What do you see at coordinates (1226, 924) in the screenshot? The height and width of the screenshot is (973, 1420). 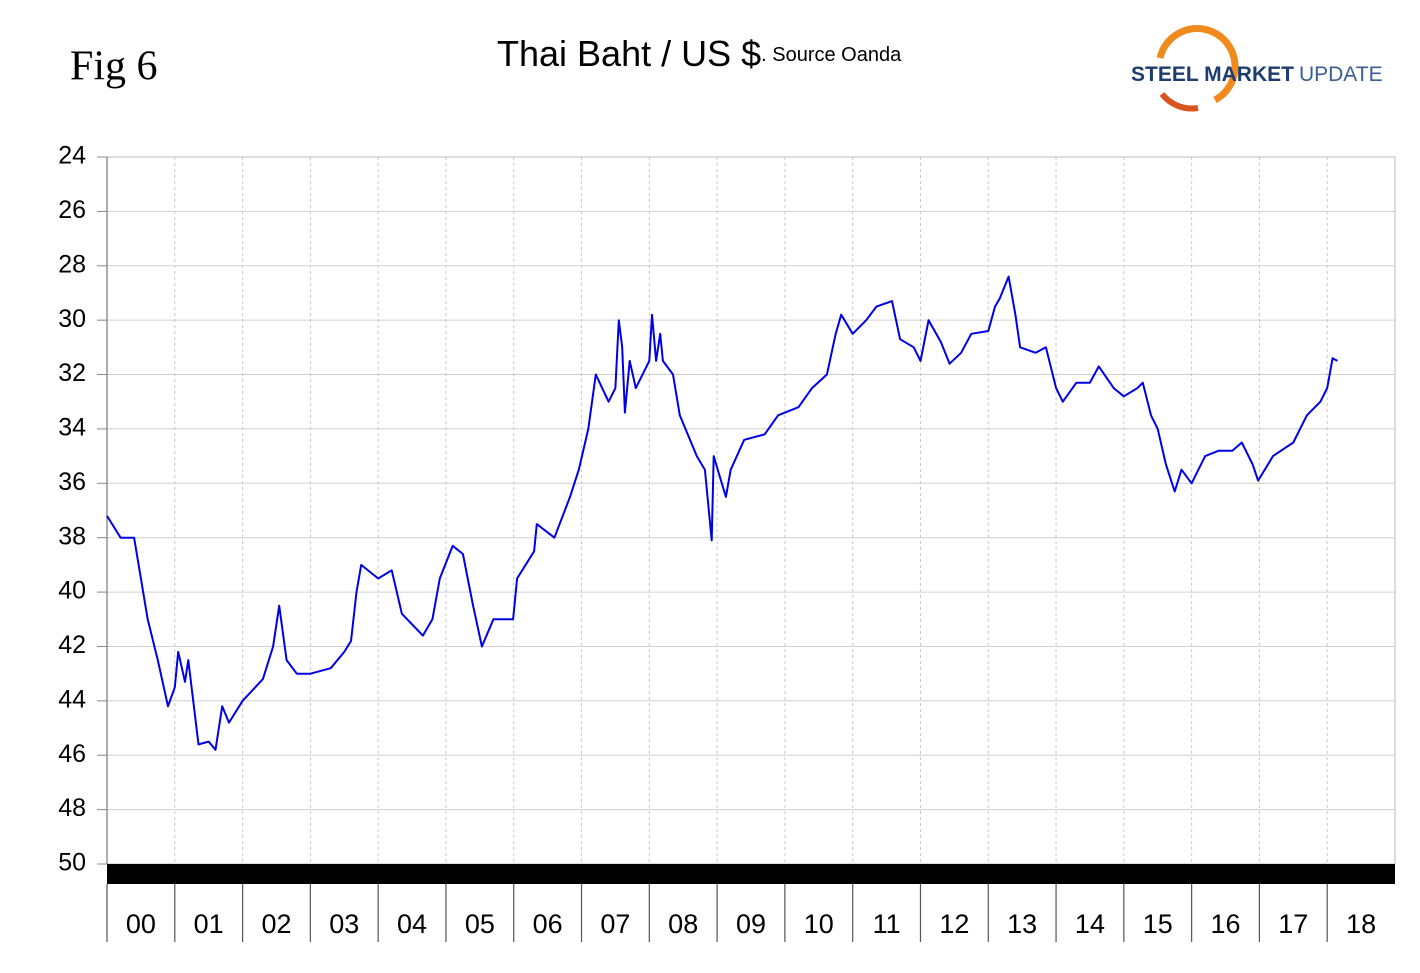 I see `x-tick-label: 16` at bounding box center [1226, 924].